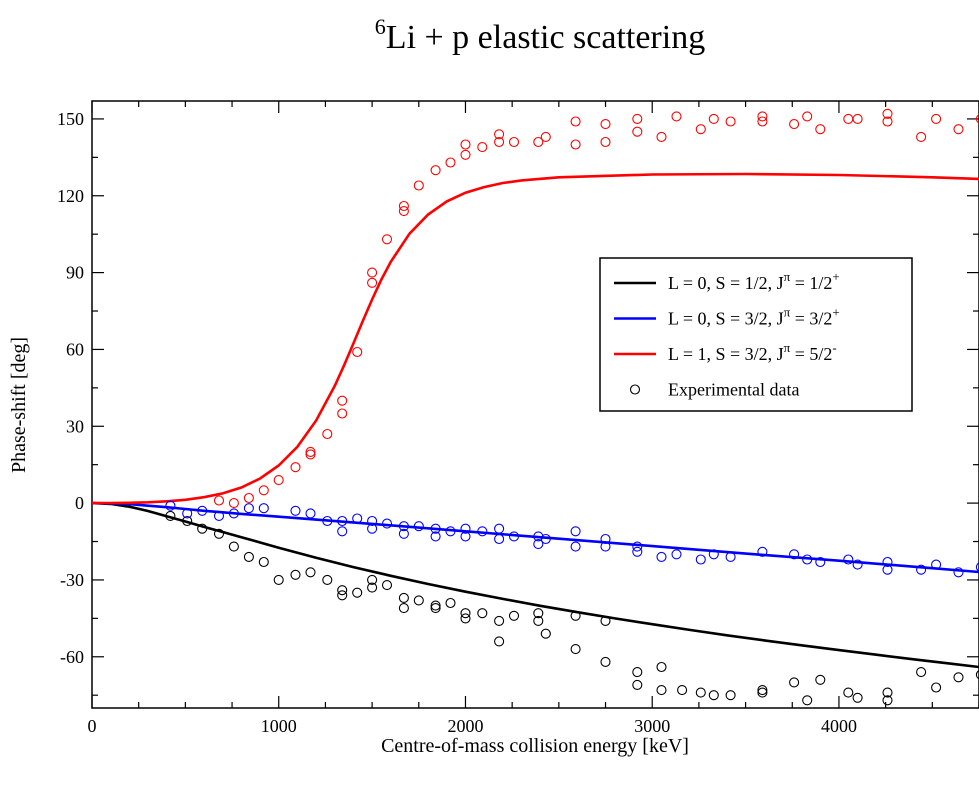 This screenshot has height=793, width=979. What do you see at coordinates (535, 746) in the screenshot?
I see `x-axis-label: Centre-of-mass collision energy [keV]` at bounding box center [535, 746].